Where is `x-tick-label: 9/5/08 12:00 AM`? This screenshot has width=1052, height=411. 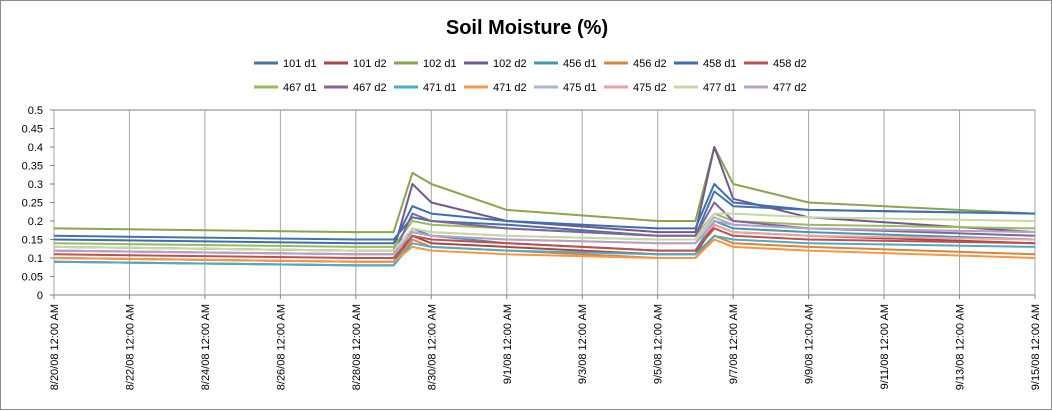
x-tick-label: 9/5/08 12:00 AM is located at coordinates (659, 344).